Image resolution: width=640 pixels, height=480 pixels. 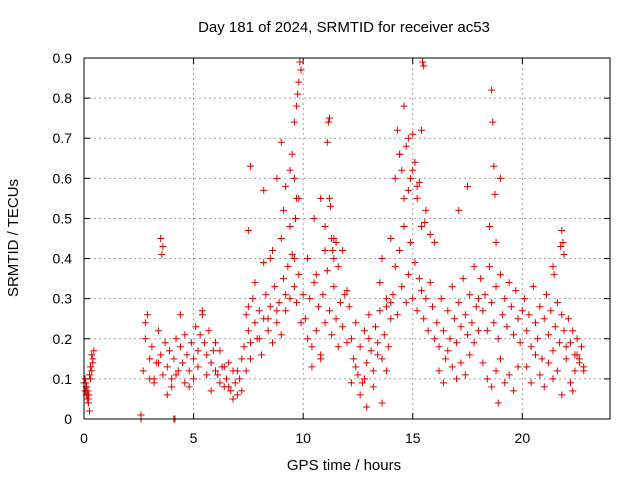 What do you see at coordinates (84, 438) in the screenshot?
I see `x-tick-label: 0` at bounding box center [84, 438].